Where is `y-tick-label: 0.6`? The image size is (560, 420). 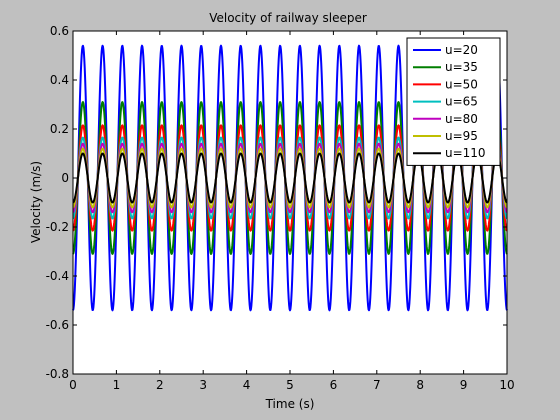 y-tick-label: 0.6 is located at coordinates (59, 31).